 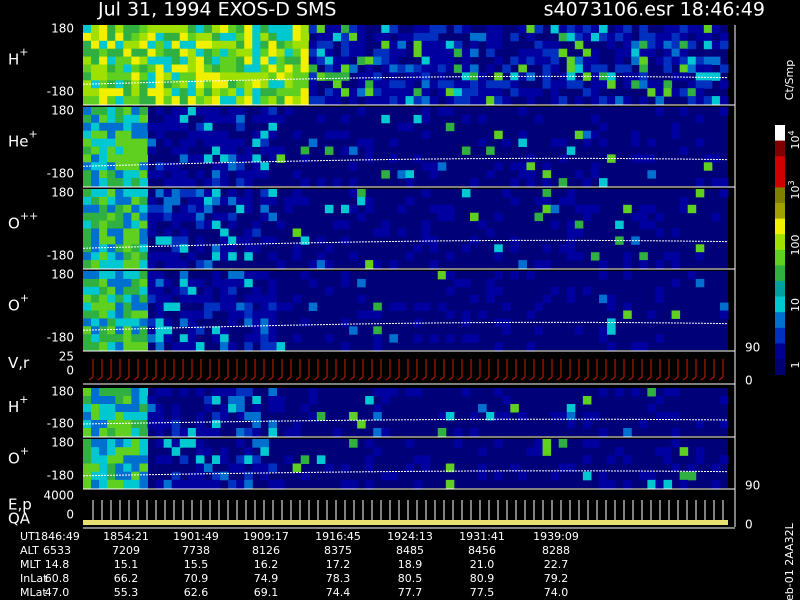 What do you see at coordinates (62, 29) in the screenshot?
I see `axis-top: 180` at bounding box center [62, 29].